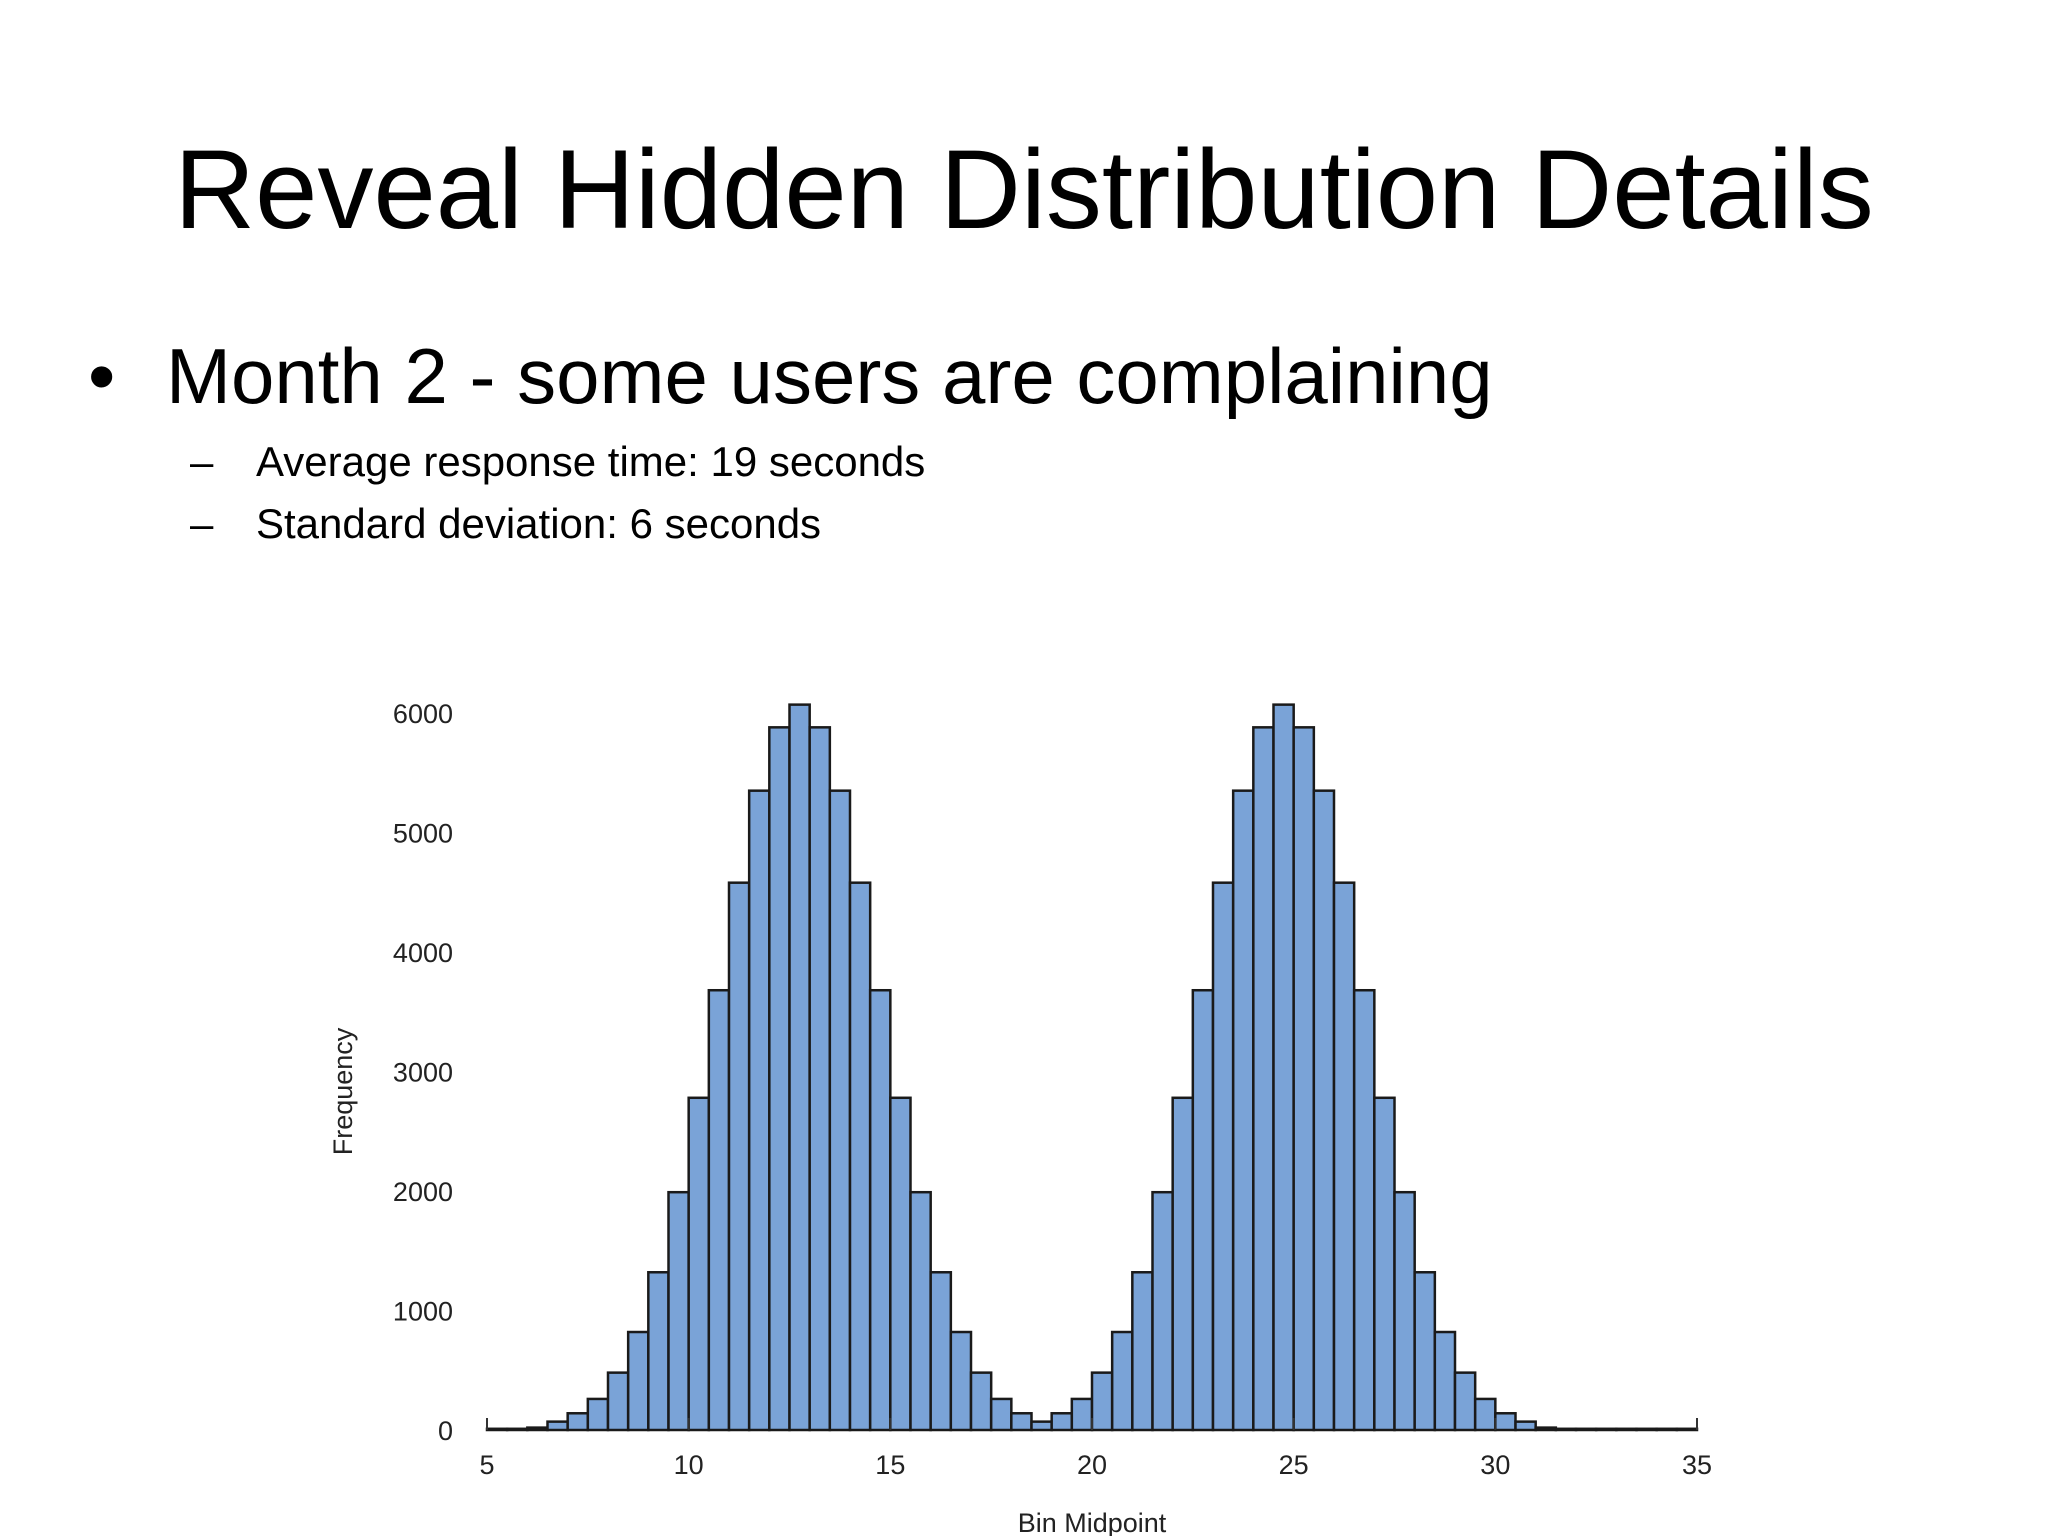 The height and width of the screenshot is (1536, 2048). What do you see at coordinates (423, 953) in the screenshot?
I see `y-tick-label: 4000` at bounding box center [423, 953].